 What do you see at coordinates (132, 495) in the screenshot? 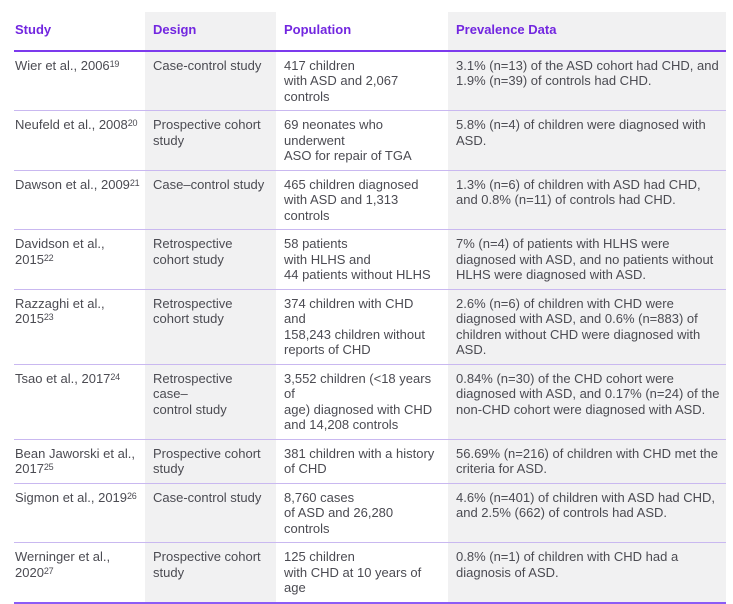
I see `citation-superscript: 26` at bounding box center [132, 495].